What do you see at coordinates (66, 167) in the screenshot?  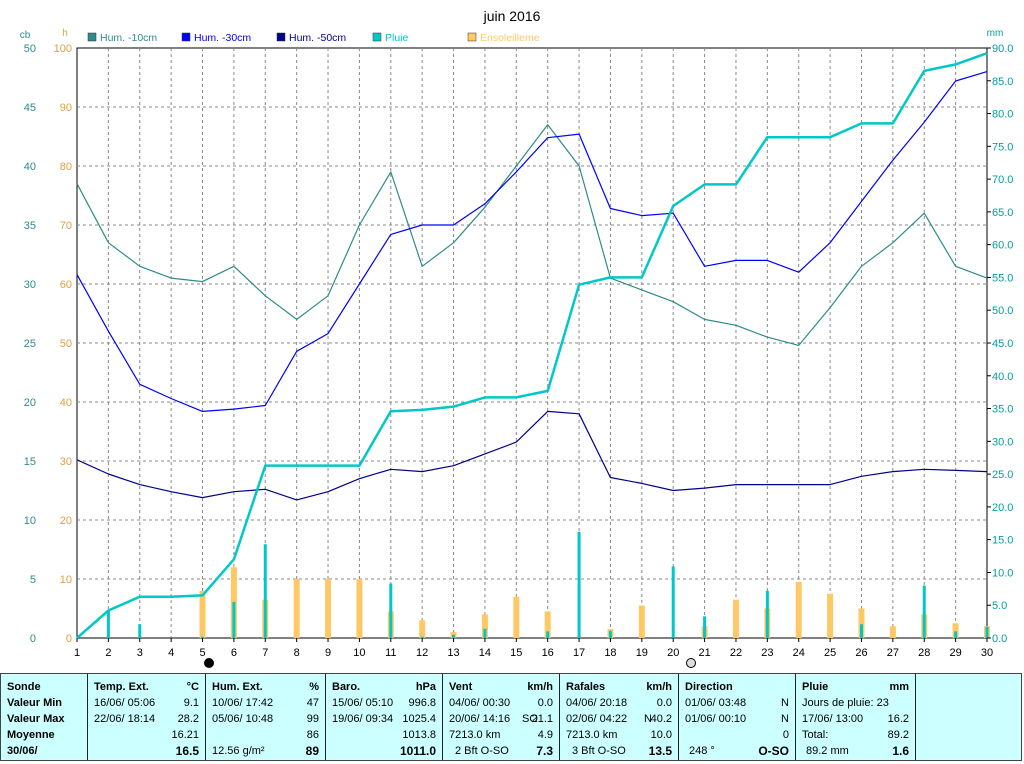 I see `y-tick-label-h: 80` at bounding box center [66, 167].